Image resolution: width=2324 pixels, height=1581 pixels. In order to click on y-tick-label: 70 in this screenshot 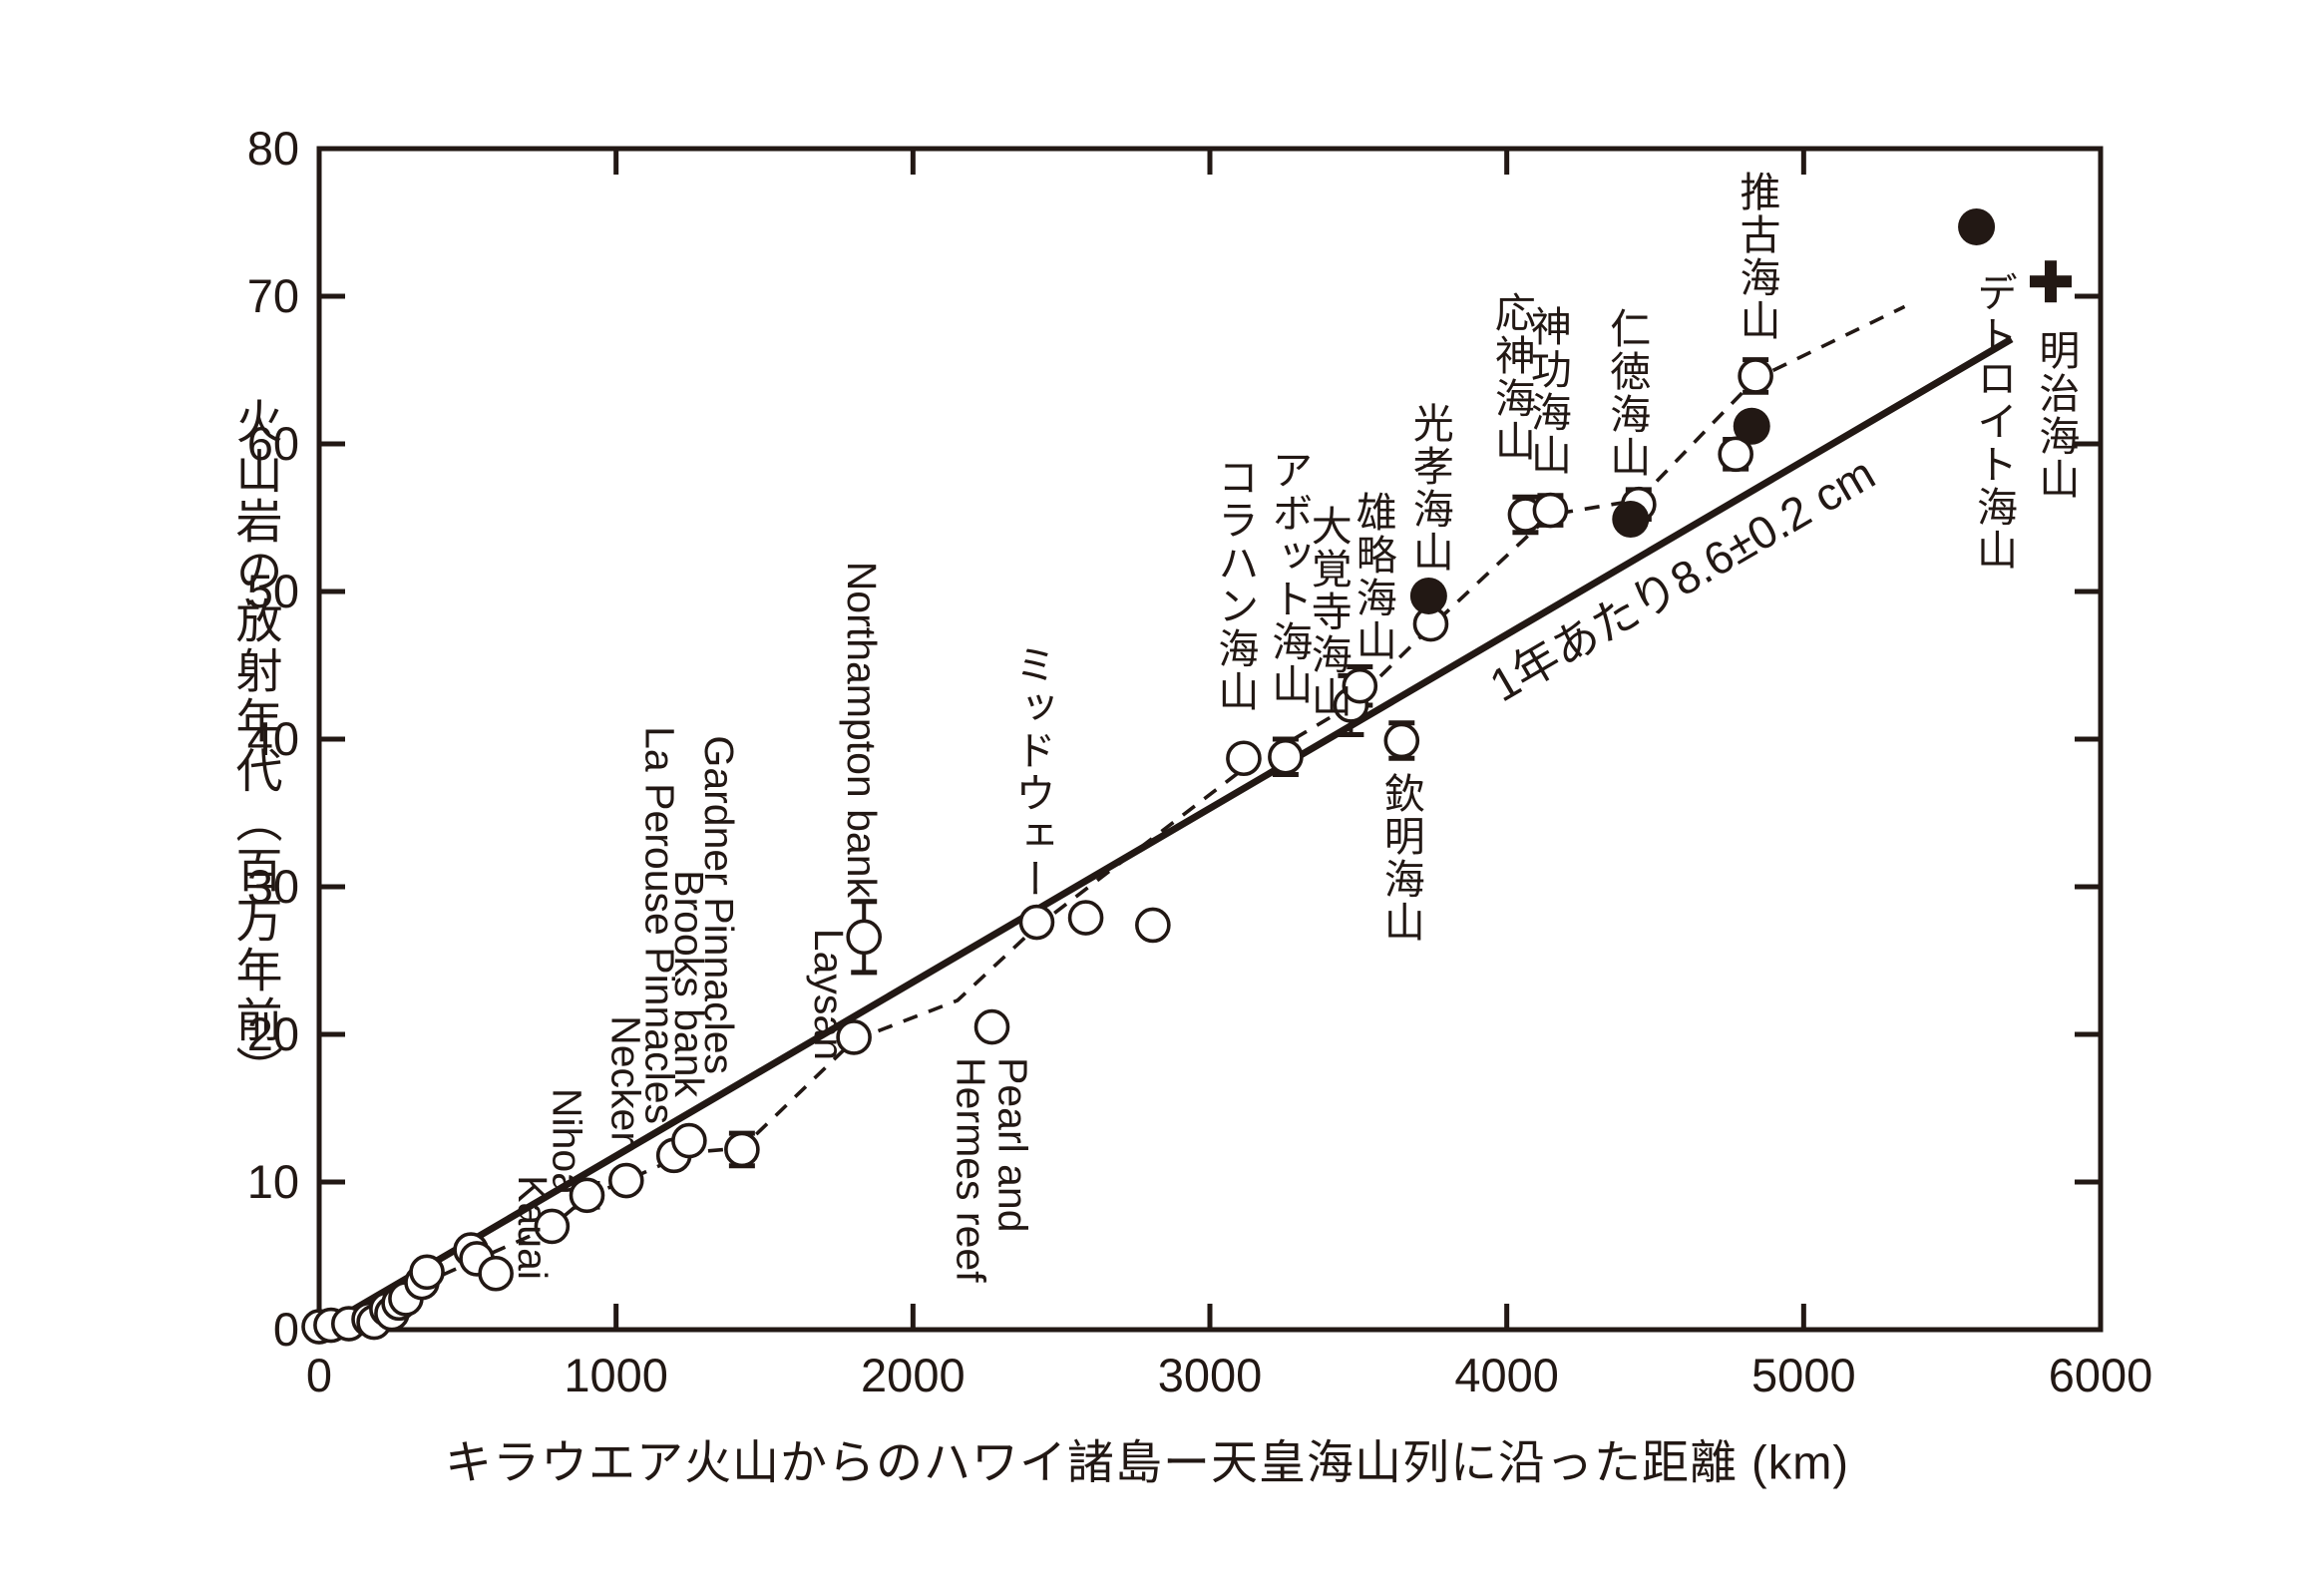, I will do `click(273, 295)`.